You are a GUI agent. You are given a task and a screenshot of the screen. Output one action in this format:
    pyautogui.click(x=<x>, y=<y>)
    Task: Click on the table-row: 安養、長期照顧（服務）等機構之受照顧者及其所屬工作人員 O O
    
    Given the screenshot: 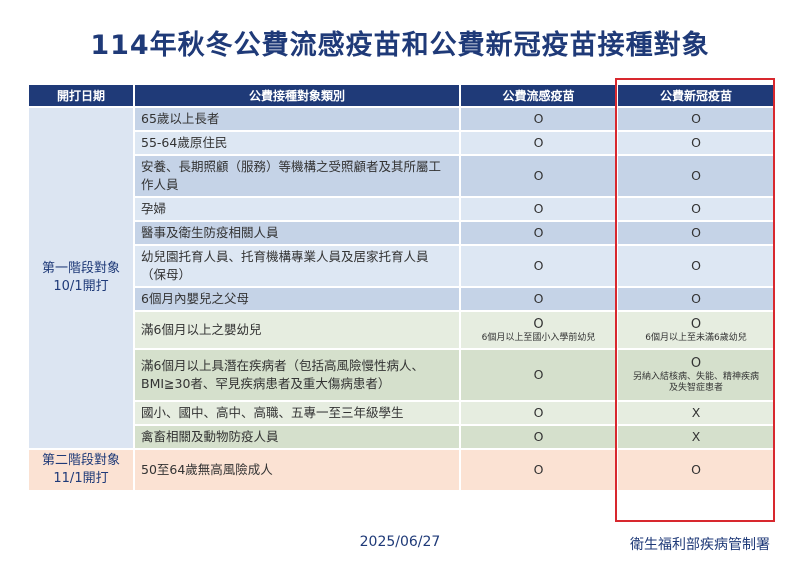 What is the action you would take?
    pyautogui.click(x=401, y=176)
    